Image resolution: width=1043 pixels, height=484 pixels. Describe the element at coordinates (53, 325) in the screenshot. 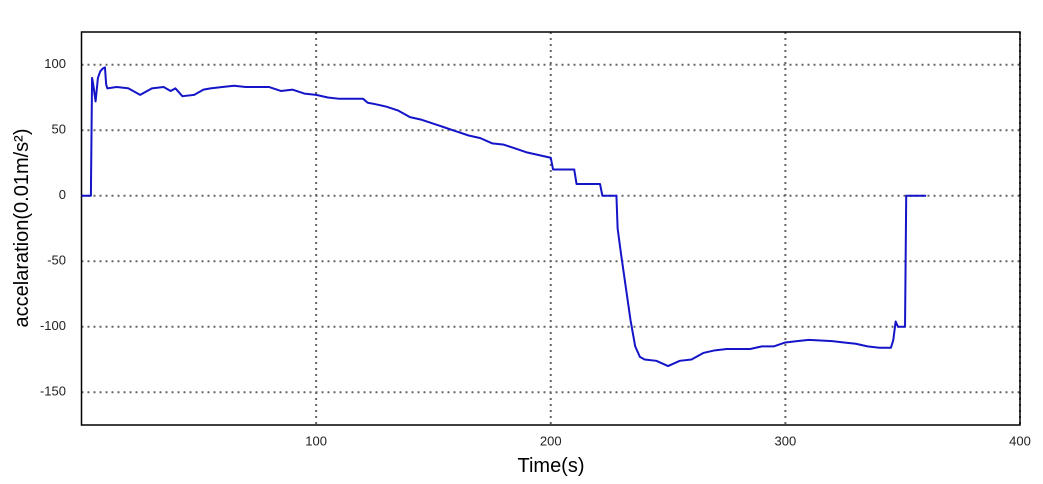

I see `y-tick-label: -100` at that location.